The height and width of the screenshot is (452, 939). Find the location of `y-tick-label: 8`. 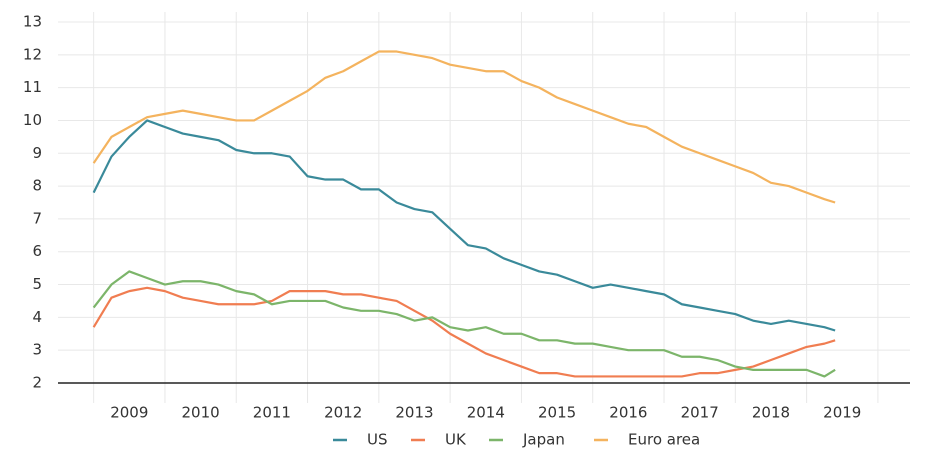

y-tick-label: 8 is located at coordinates (37, 186).